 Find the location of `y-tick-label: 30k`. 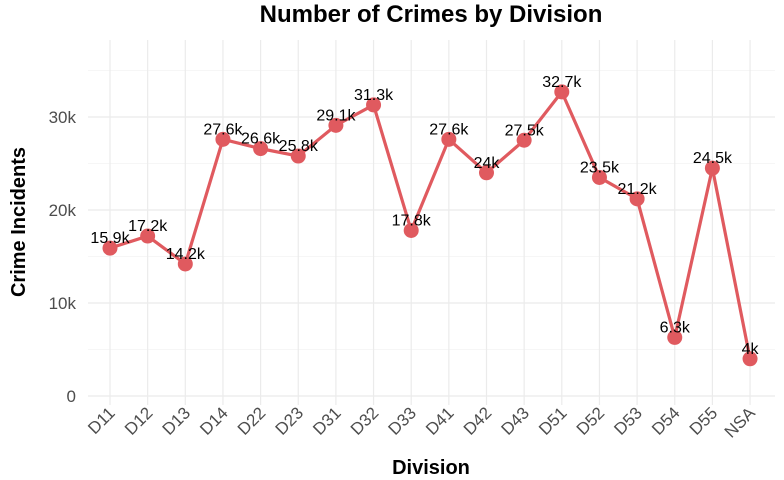

y-tick-label: 30k is located at coordinates (63, 117).